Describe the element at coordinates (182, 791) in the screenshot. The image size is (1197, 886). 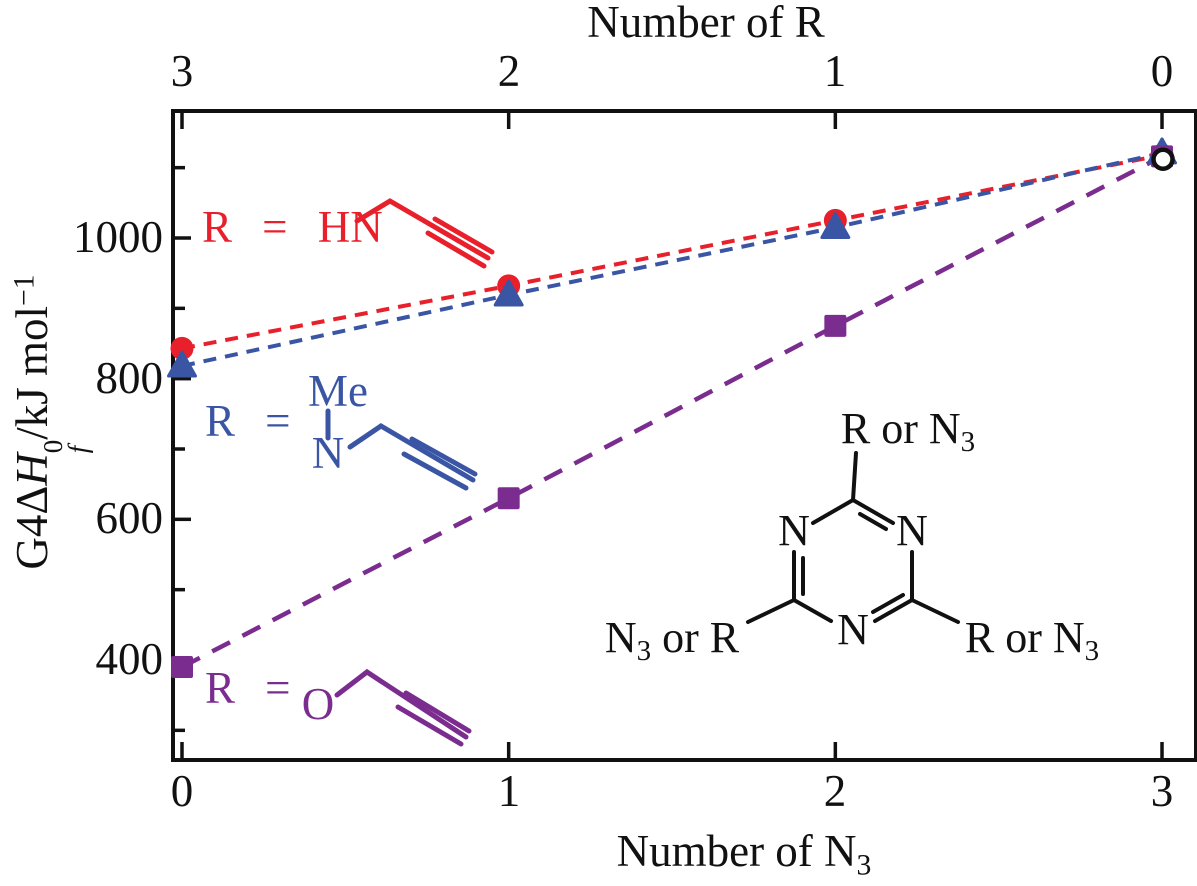
I see `bottom-tick-label-0: 0` at that location.